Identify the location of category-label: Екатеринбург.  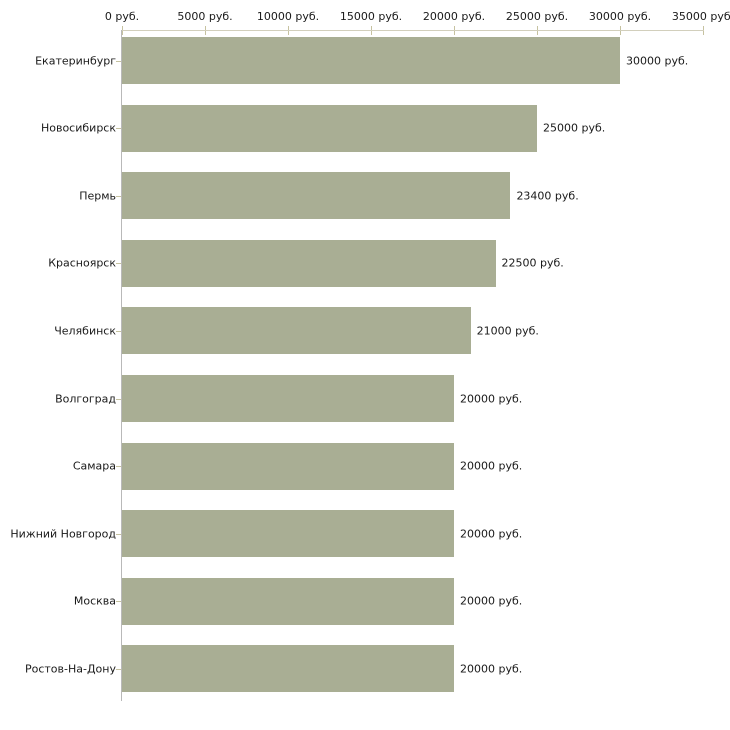
(75, 60).